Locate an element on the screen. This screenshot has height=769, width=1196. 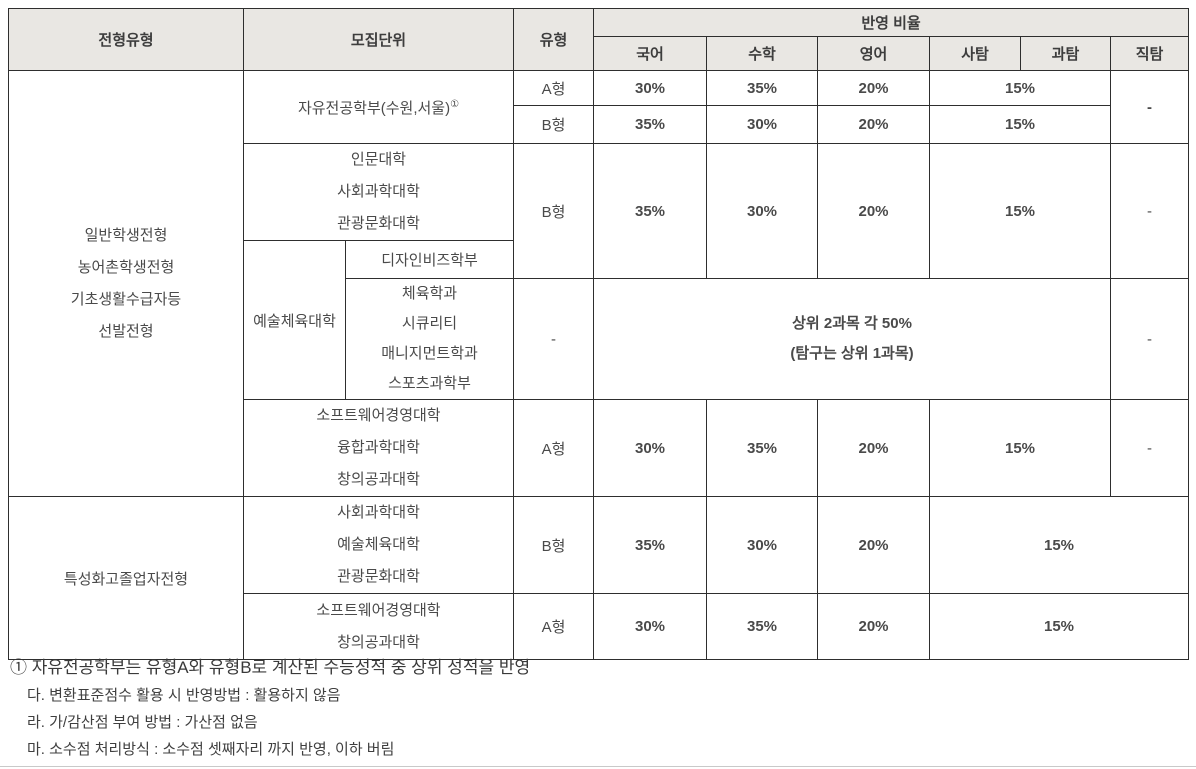
cell-units-humanities: 인문대학 사회과학대학 관광문화대학 is located at coordinates (378, 192).